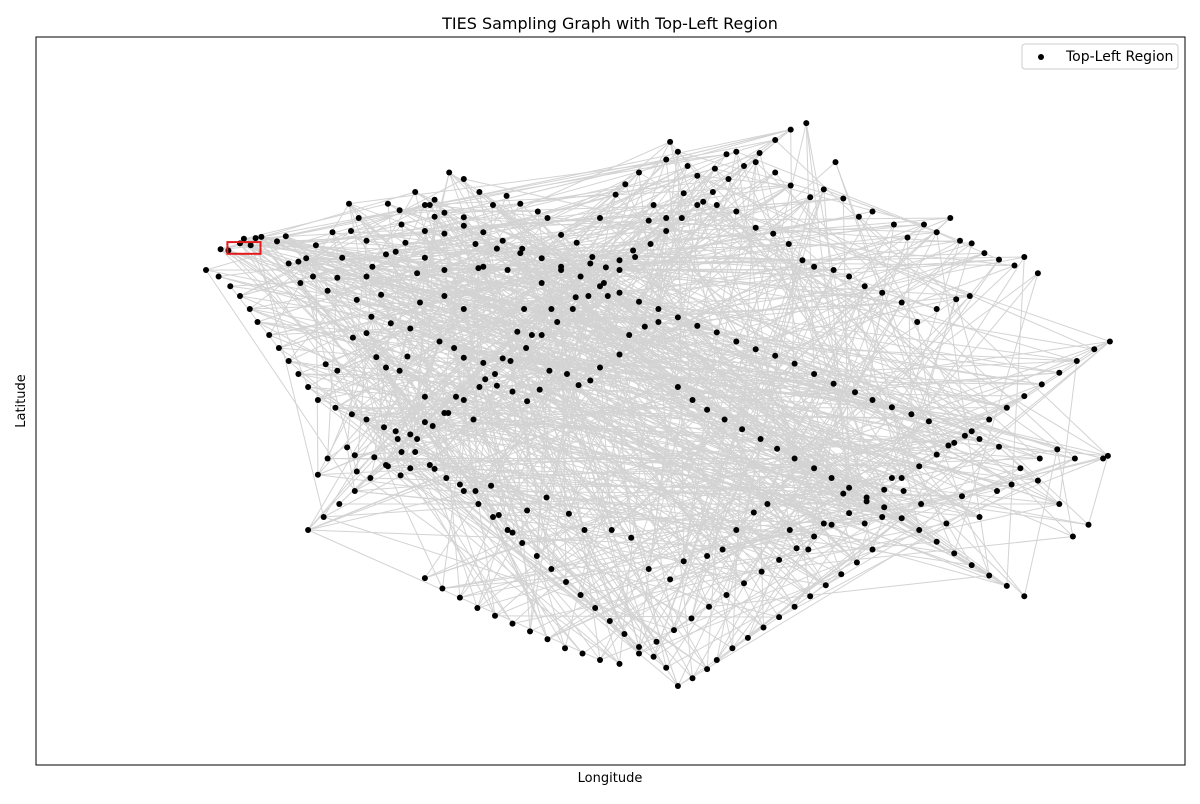 This screenshot has width=1200, height=804. What do you see at coordinates (609, 23) in the screenshot?
I see `chart-title: TIES Sampling Graph with Top-Left Region` at bounding box center [609, 23].